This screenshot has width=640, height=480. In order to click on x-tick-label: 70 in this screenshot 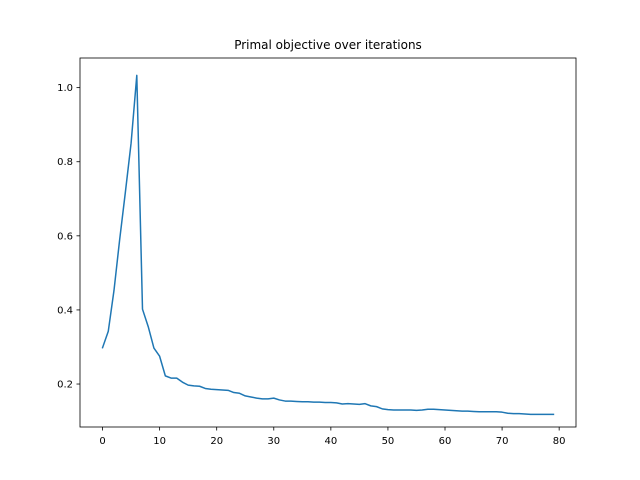, I will do `click(502, 441)`.